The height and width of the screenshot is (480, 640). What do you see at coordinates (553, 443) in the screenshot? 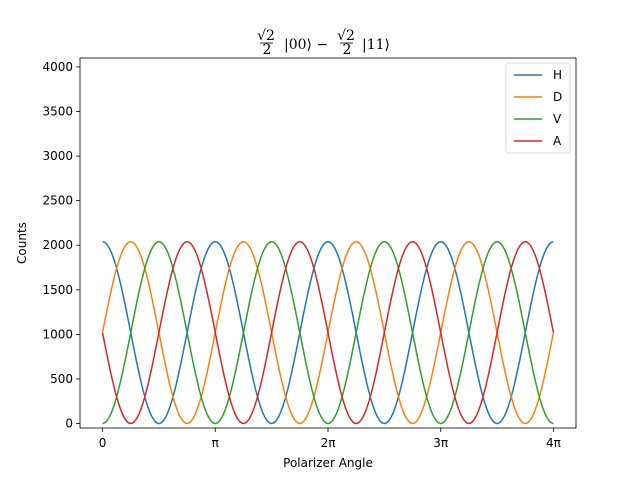
I see `x-tick-label: 4π` at bounding box center [553, 443].